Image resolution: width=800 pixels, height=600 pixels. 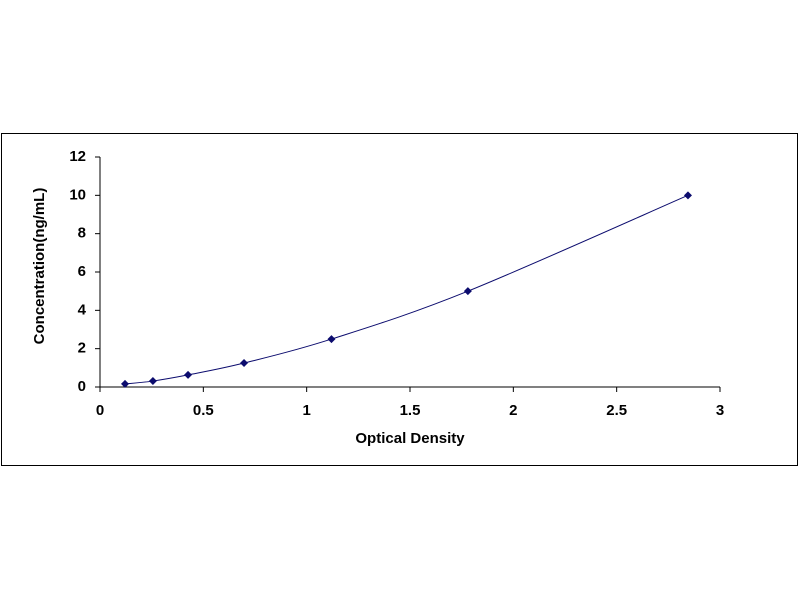 I want to click on x-tick-label: 2.5, so click(x=616, y=410).